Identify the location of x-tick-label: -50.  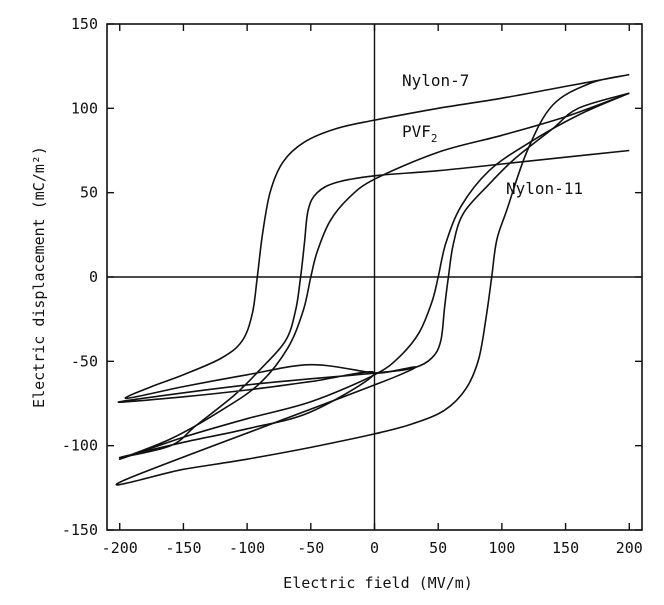
(310, 548).